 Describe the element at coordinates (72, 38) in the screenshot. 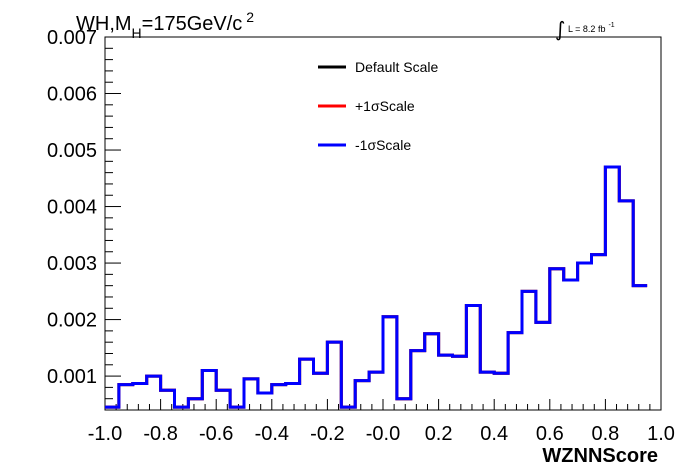

I see `y-tick-label: 0.007` at that location.